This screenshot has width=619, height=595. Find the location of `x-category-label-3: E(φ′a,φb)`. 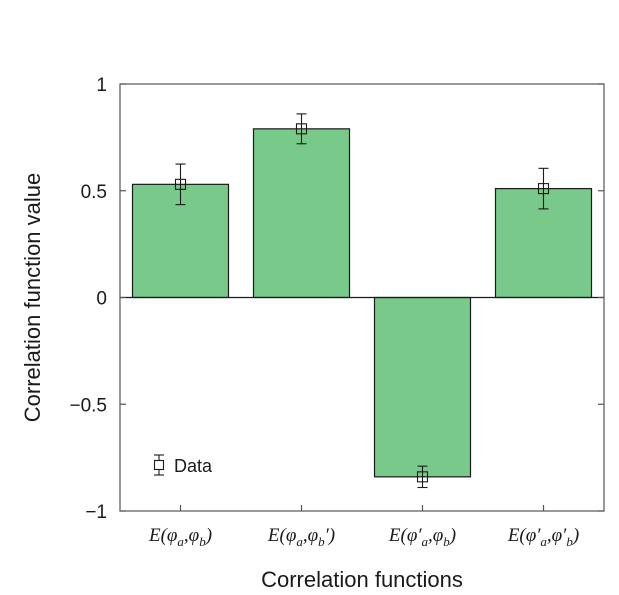

x-category-label-3: E(φ′a,φb) is located at coordinates (422, 537).